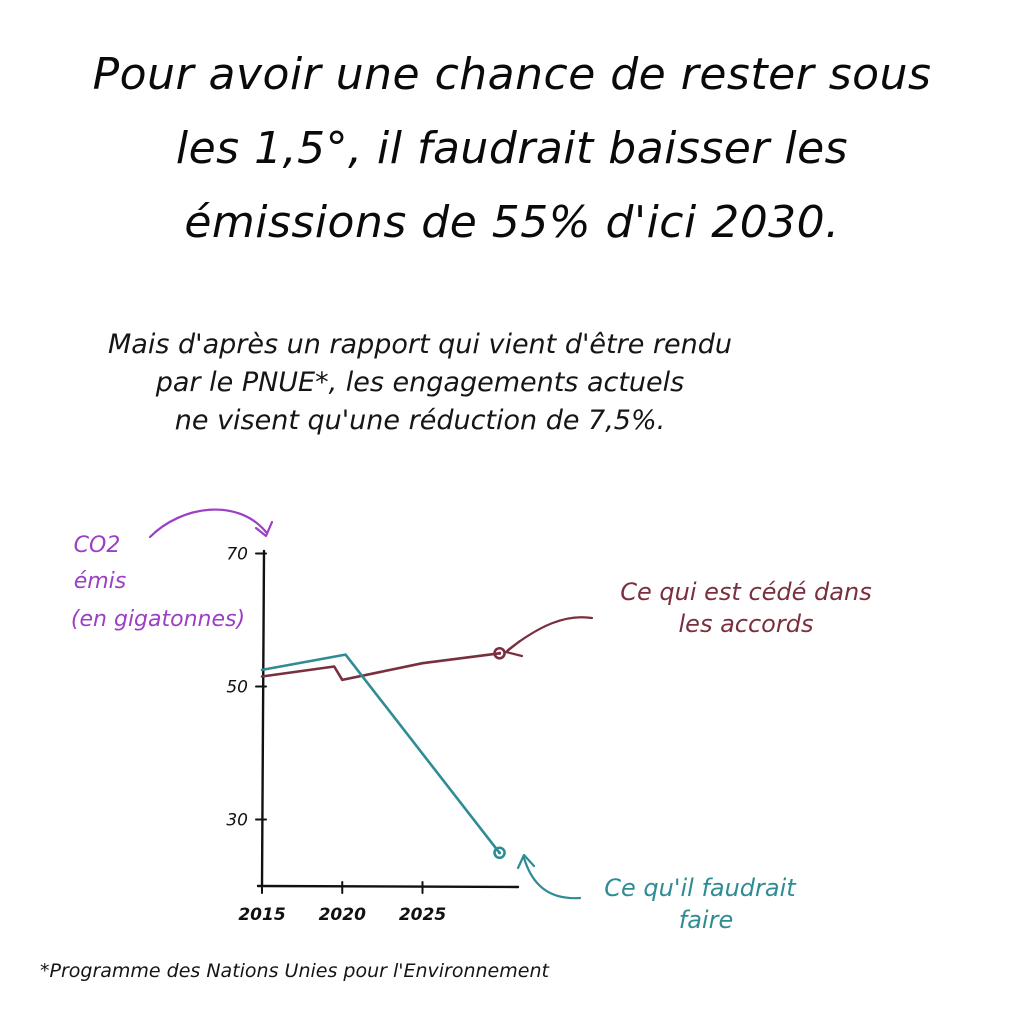  Describe the element at coordinates (388, 886) in the screenshot. I see `x-axis` at that location.